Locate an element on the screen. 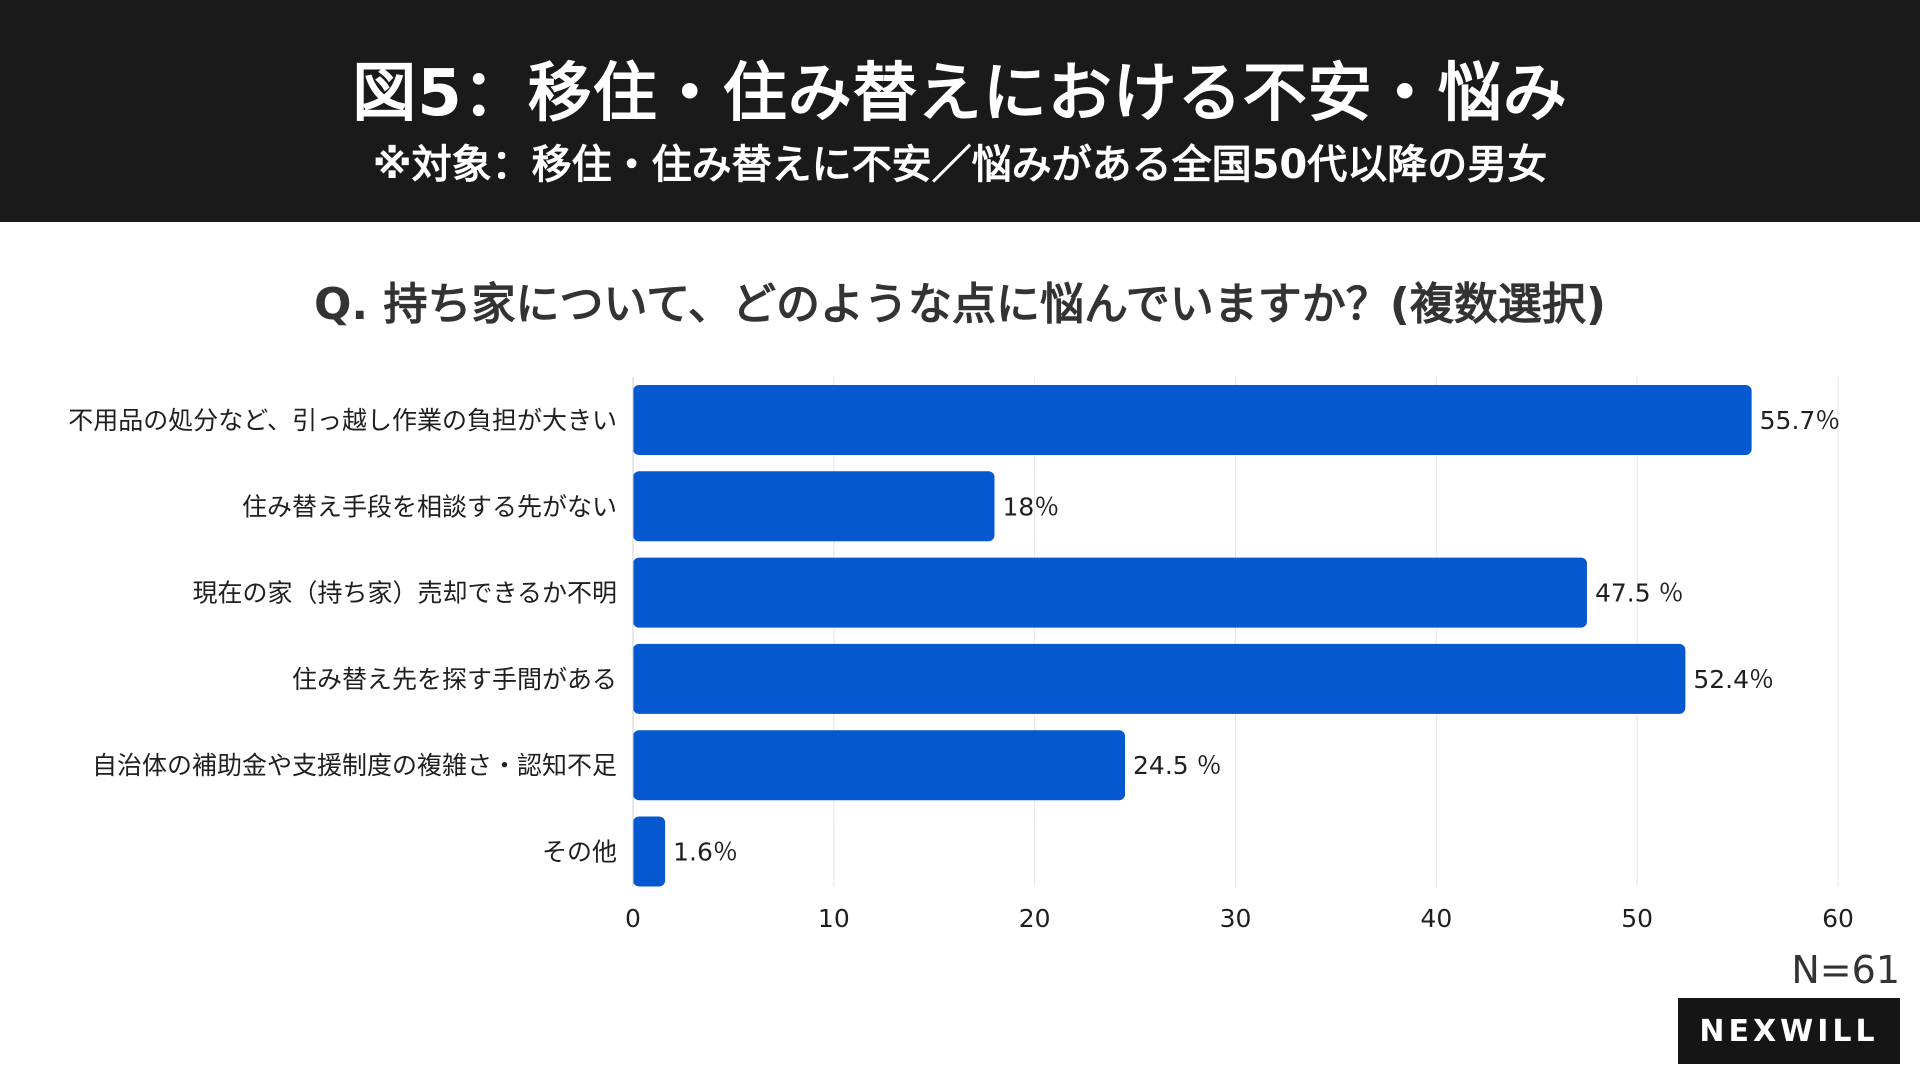  category-label: 現在の家（持ち家）売却できるか不明 is located at coordinates (404, 593).